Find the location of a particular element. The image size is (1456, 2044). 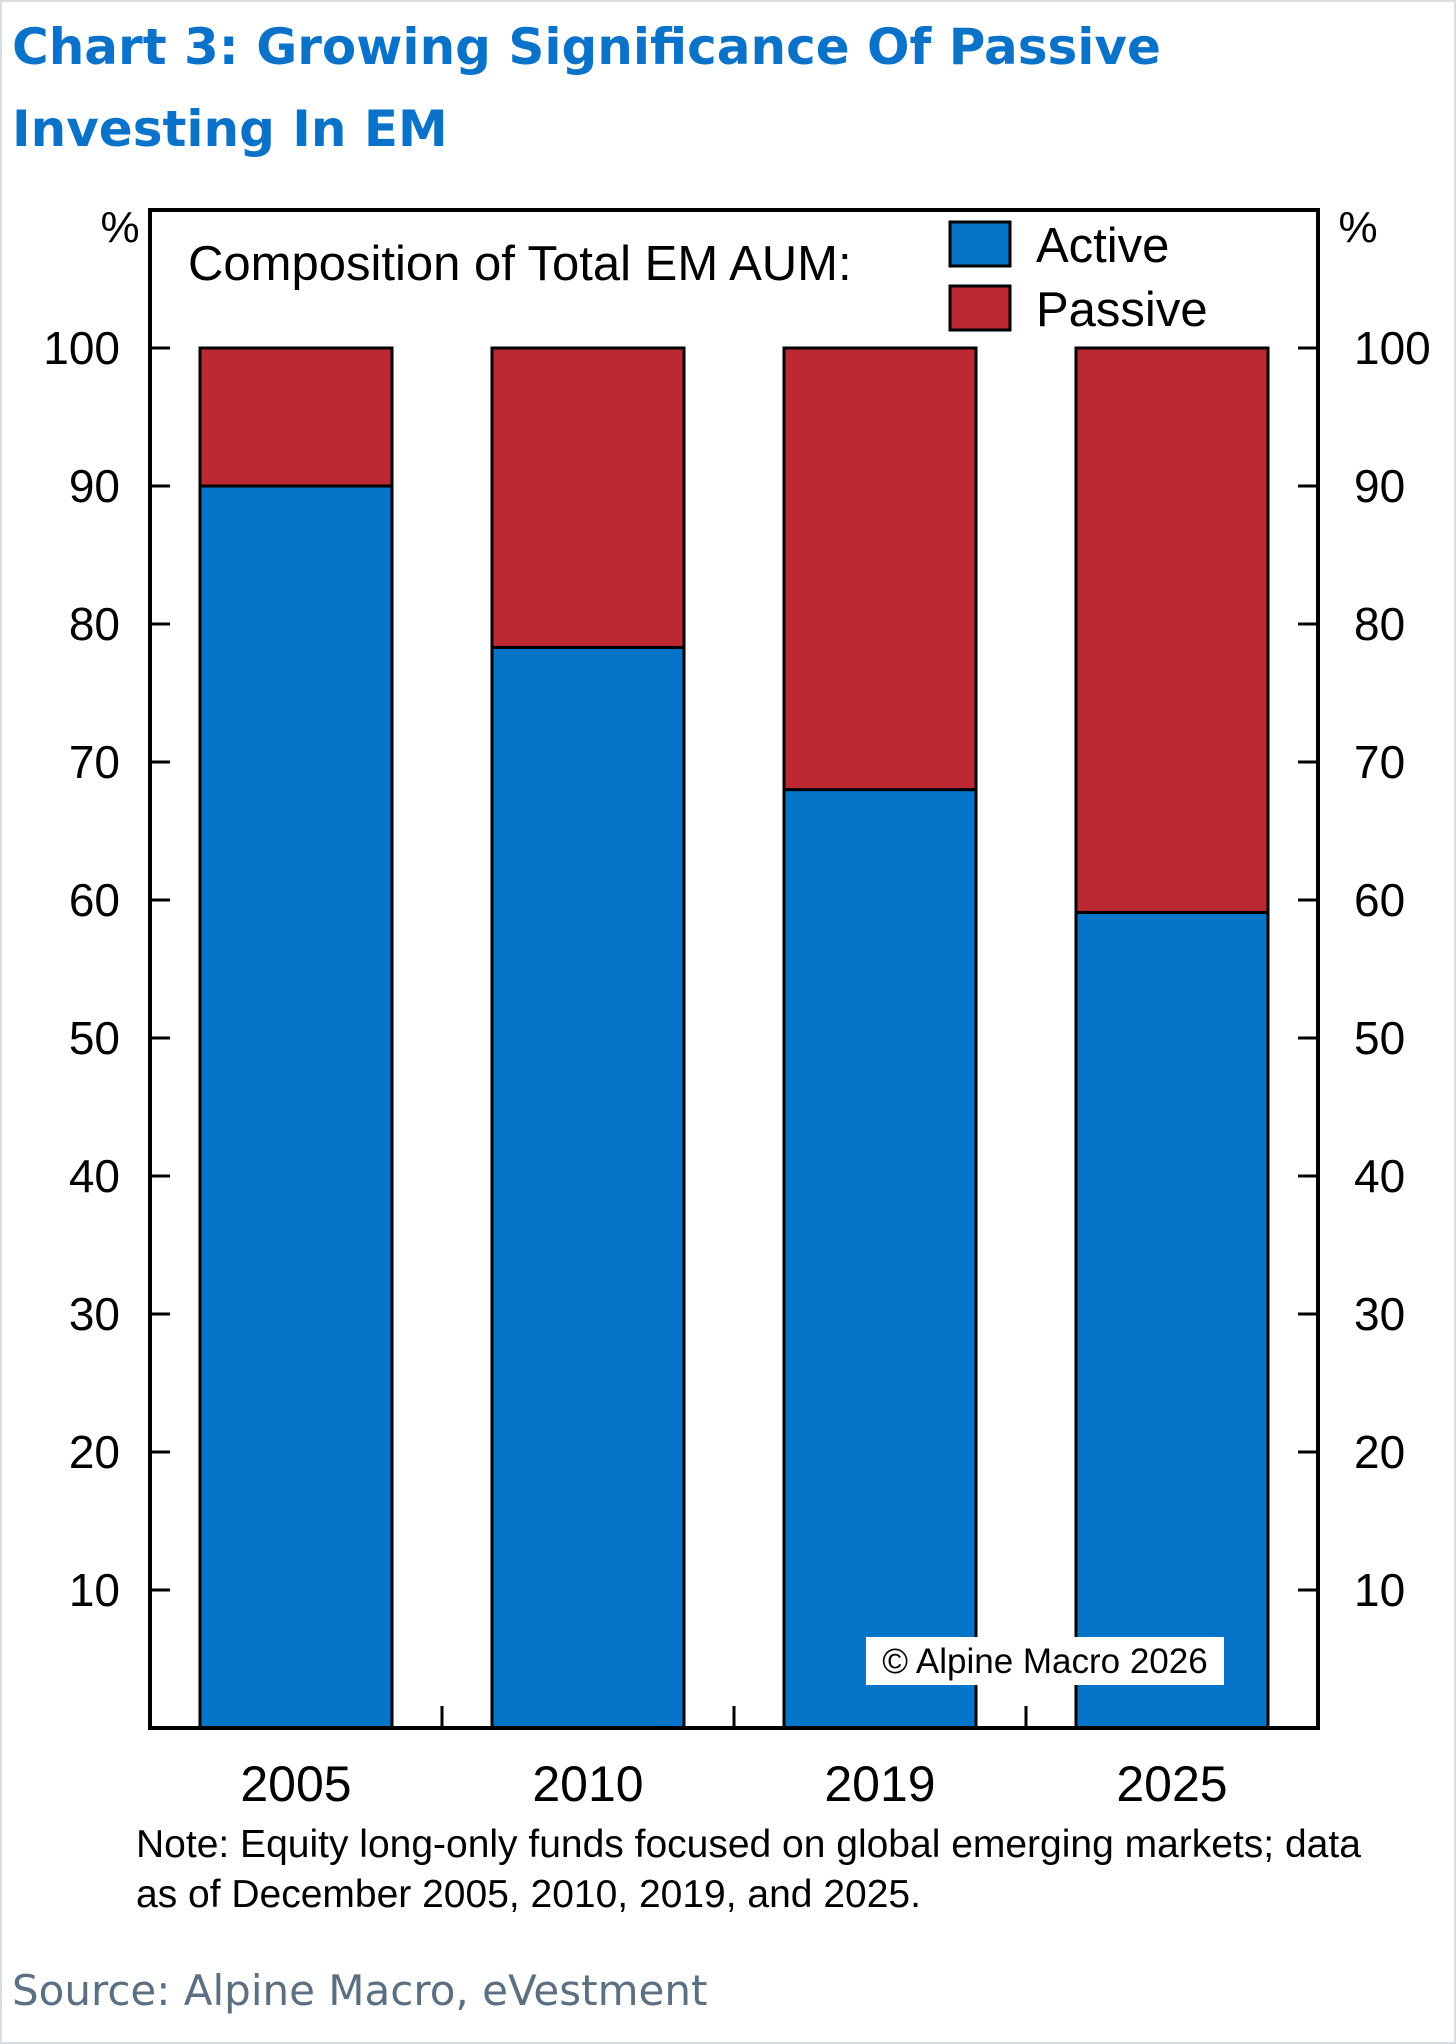

y-tick-label-left-90: 90 is located at coordinates (94, 486).